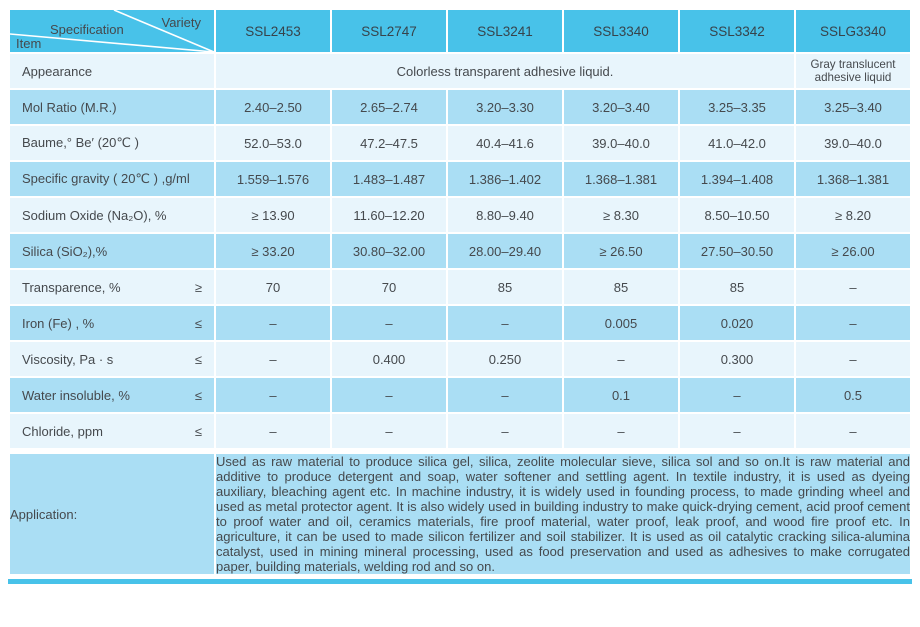  What do you see at coordinates (273, 107) in the screenshot?
I see `value-cell: 2.40–2.50` at bounding box center [273, 107].